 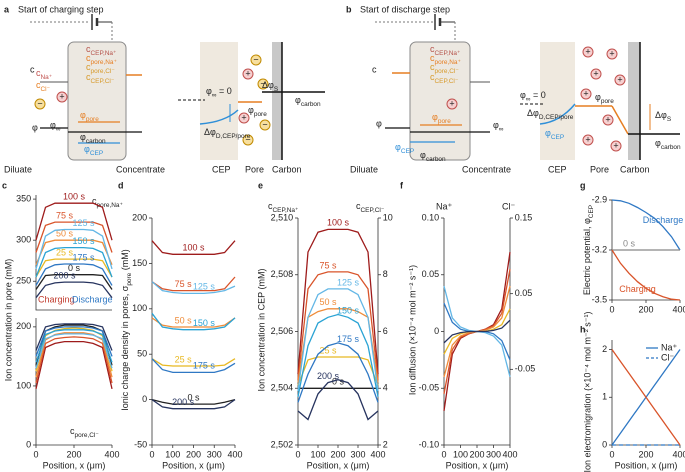 I want to click on diagram-label: Carbon, so click(x=287, y=169).